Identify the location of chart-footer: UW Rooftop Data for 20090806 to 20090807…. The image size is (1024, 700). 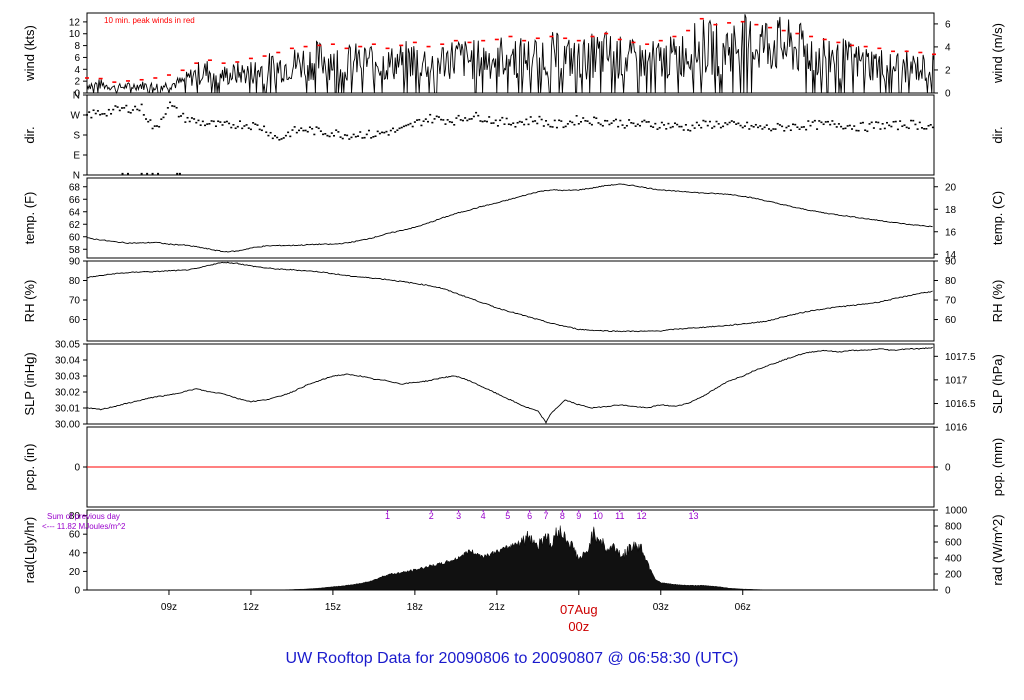
(512, 658).